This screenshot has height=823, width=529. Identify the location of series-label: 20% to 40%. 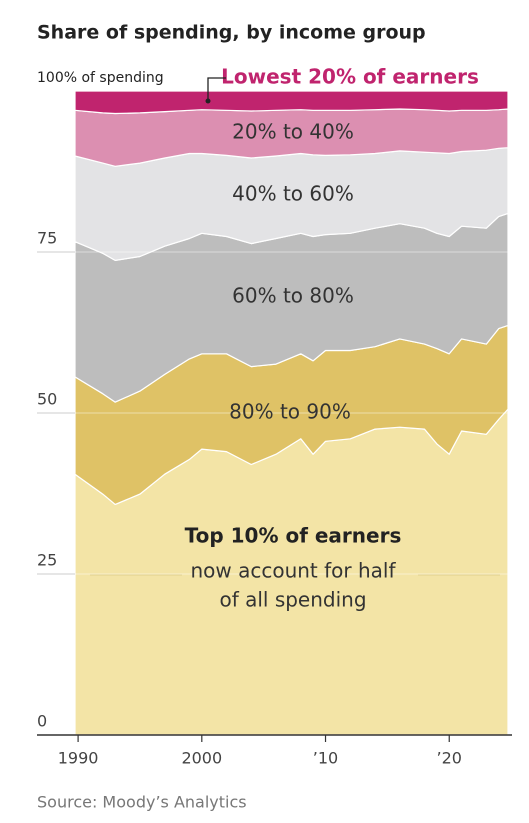
(293, 132).